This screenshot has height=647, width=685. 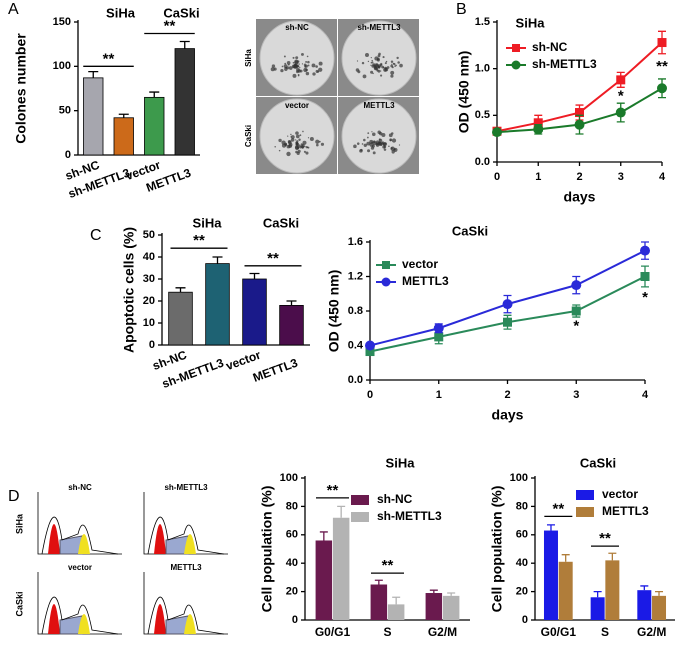 I want to click on legend-label: vector, so click(x=620, y=494).